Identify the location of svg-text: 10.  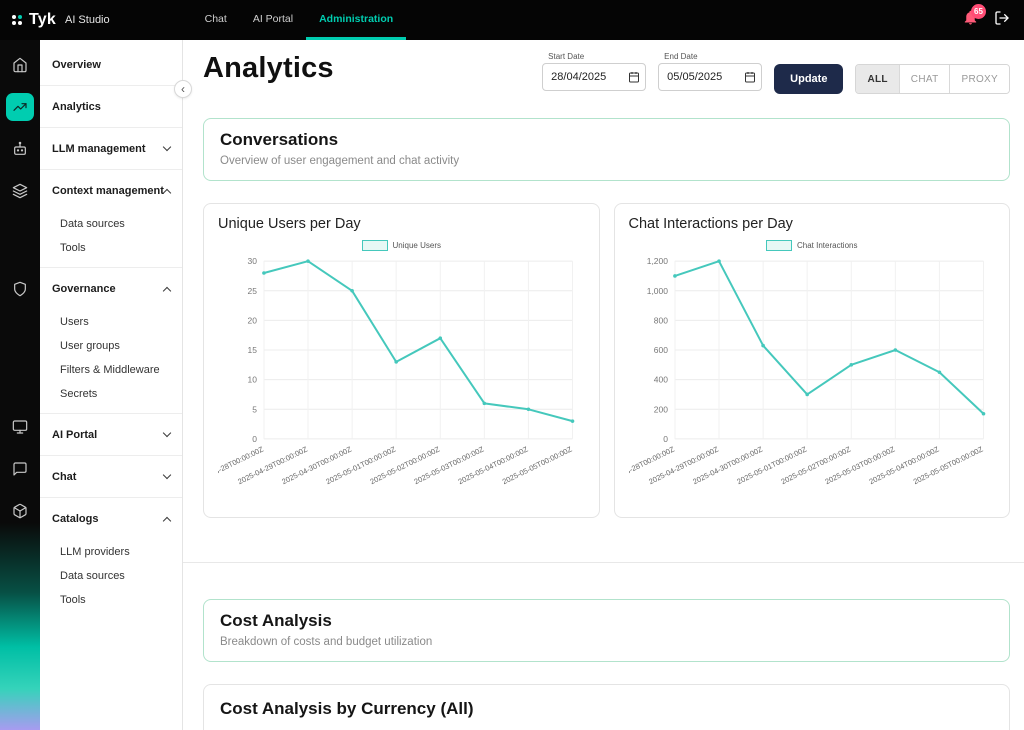
(253, 380).